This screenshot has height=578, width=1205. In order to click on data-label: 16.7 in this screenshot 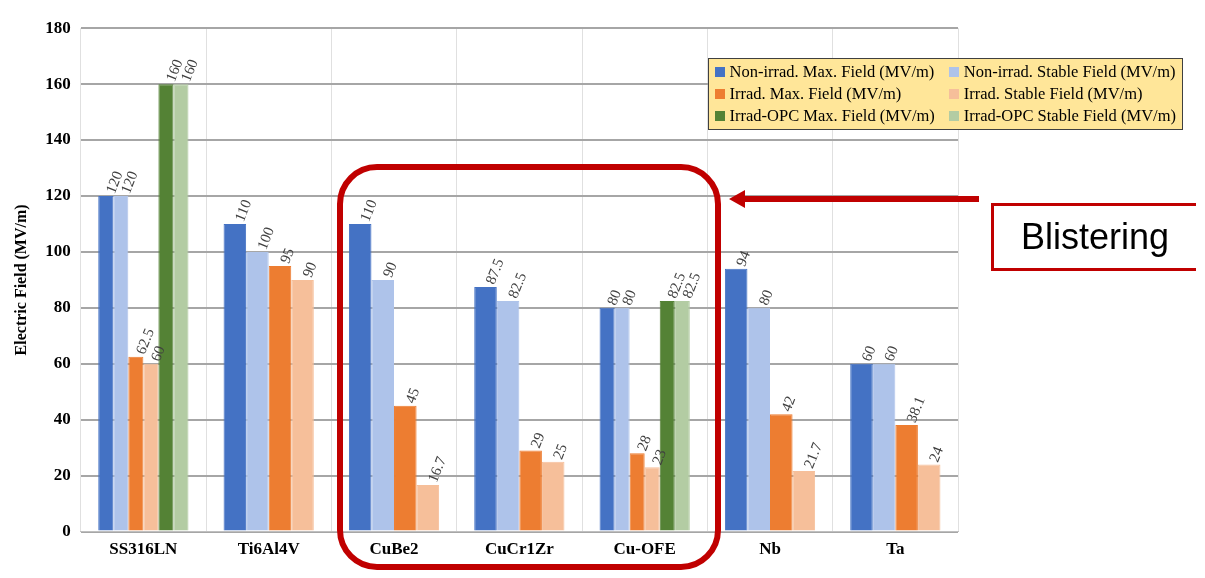, I will do `click(437, 469)`.